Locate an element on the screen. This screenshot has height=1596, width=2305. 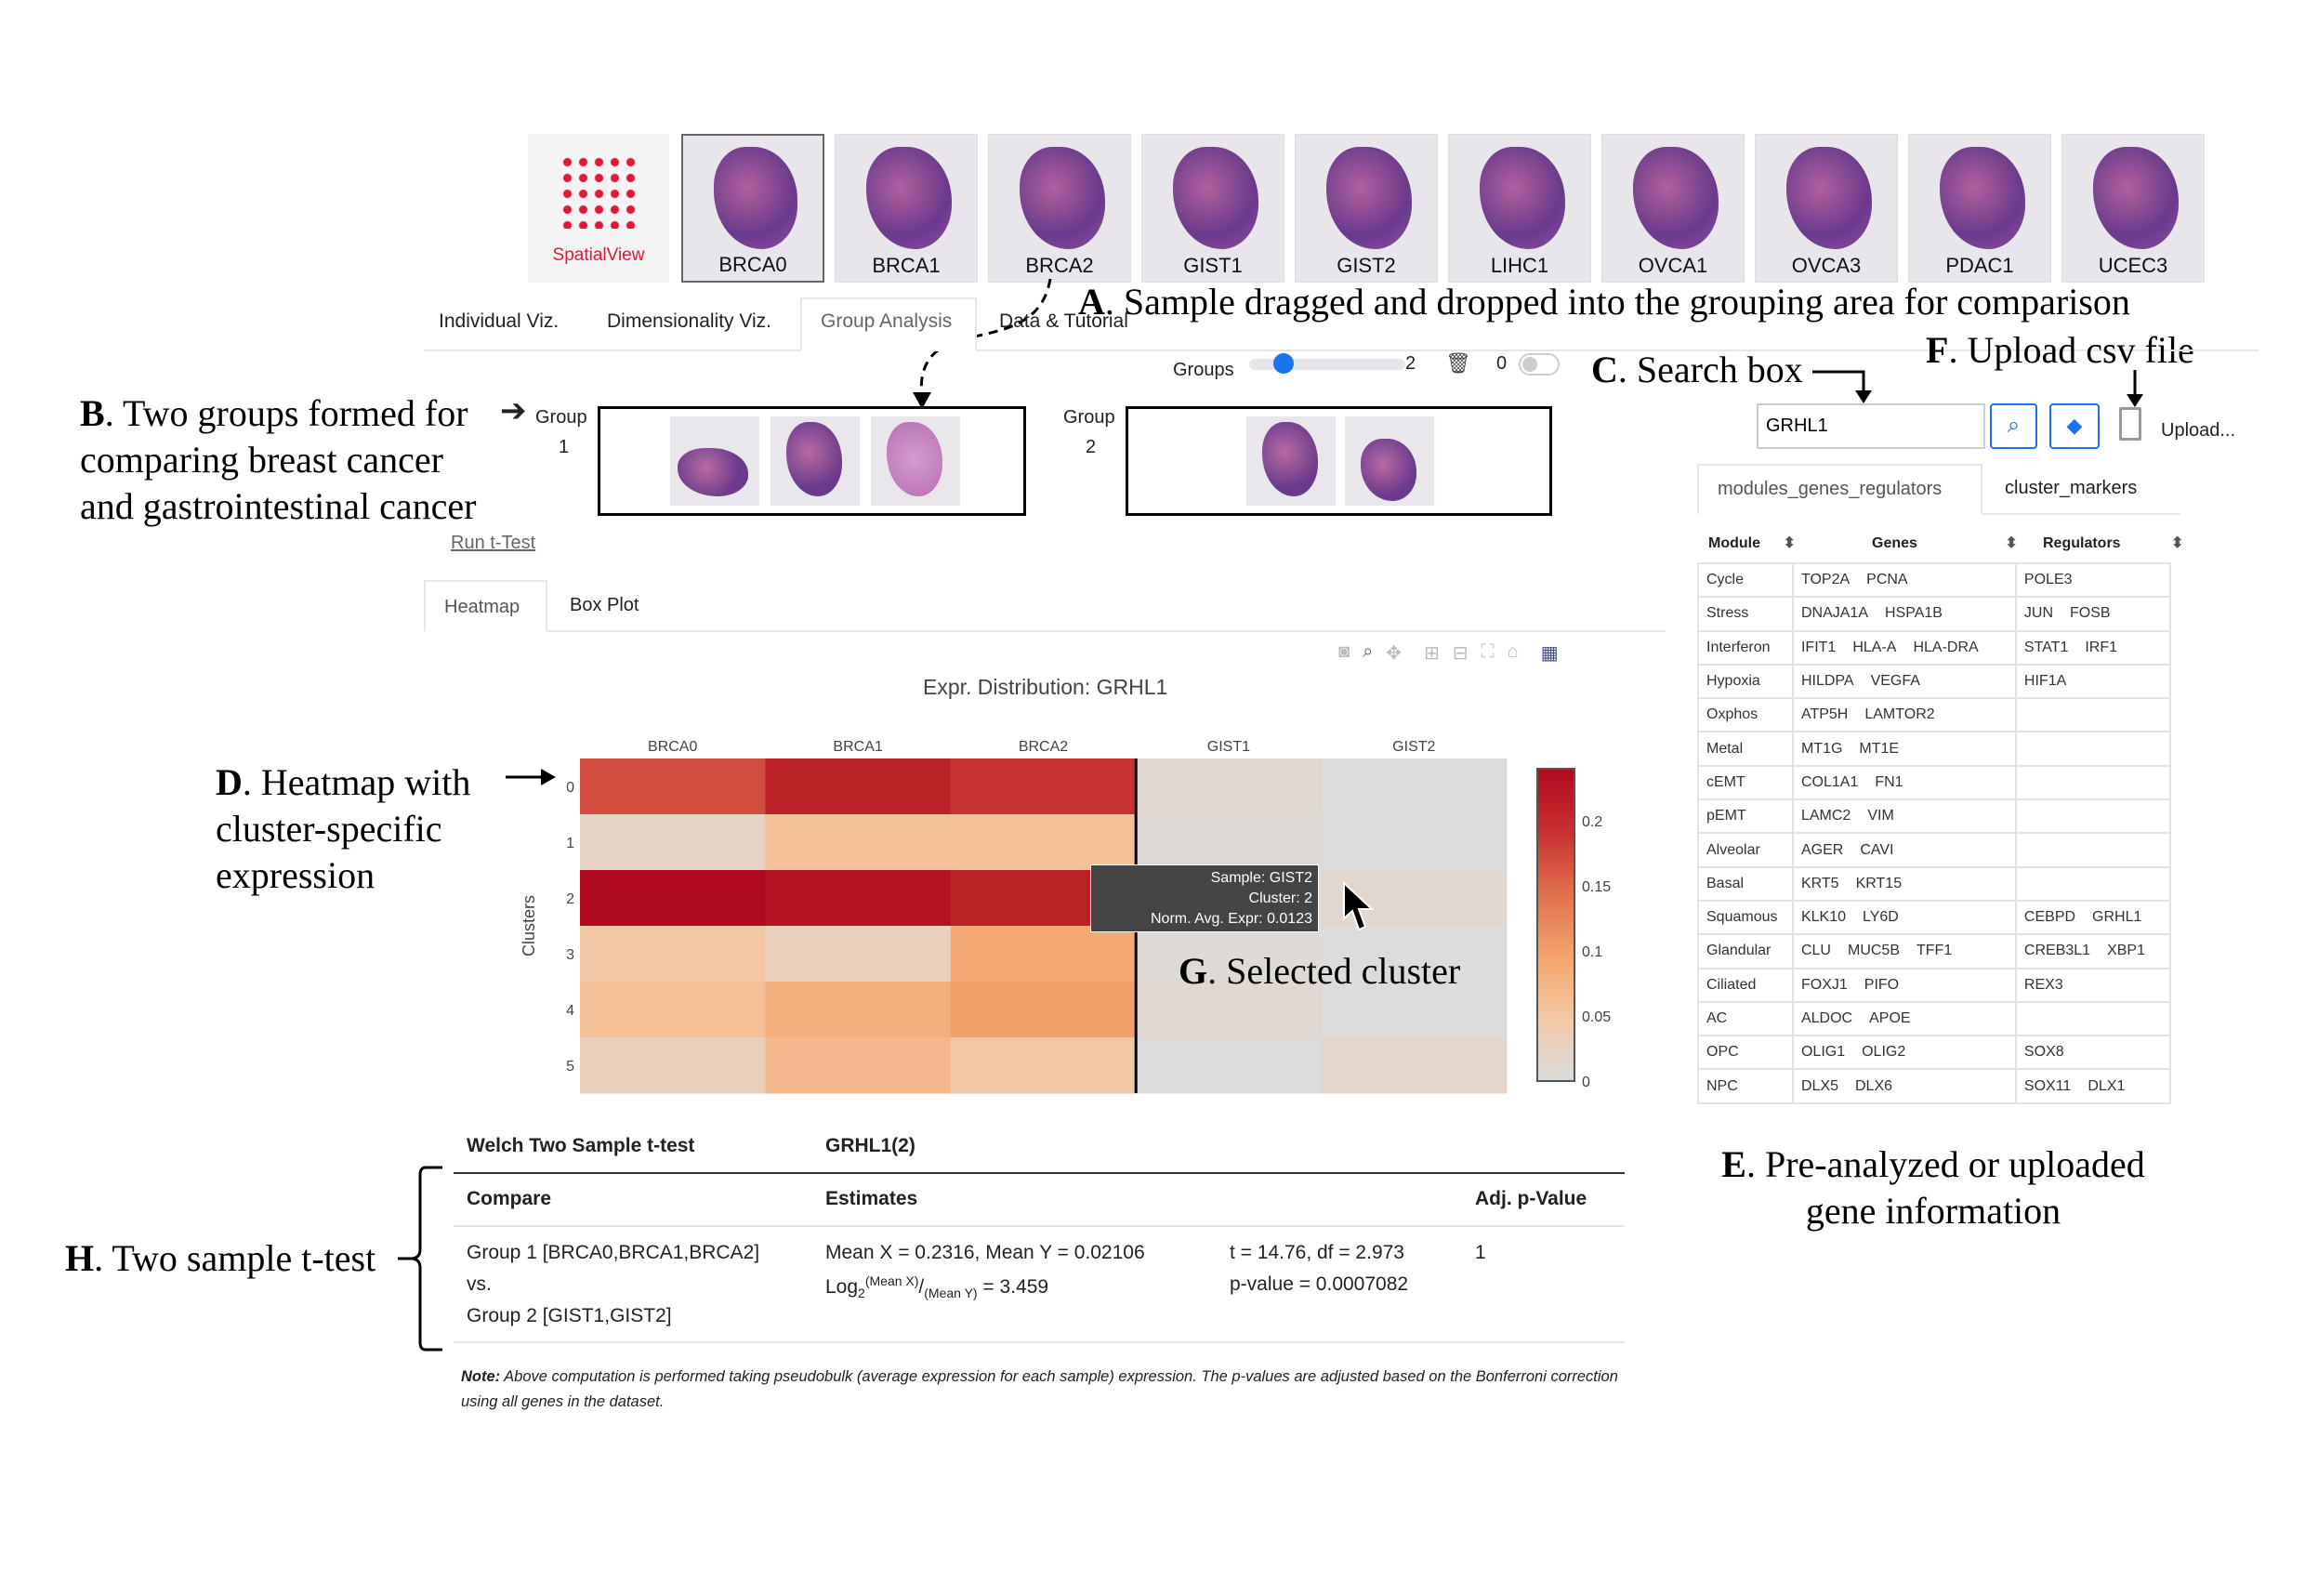
sample-thumbnail: BRCA1 is located at coordinates (906, 208).